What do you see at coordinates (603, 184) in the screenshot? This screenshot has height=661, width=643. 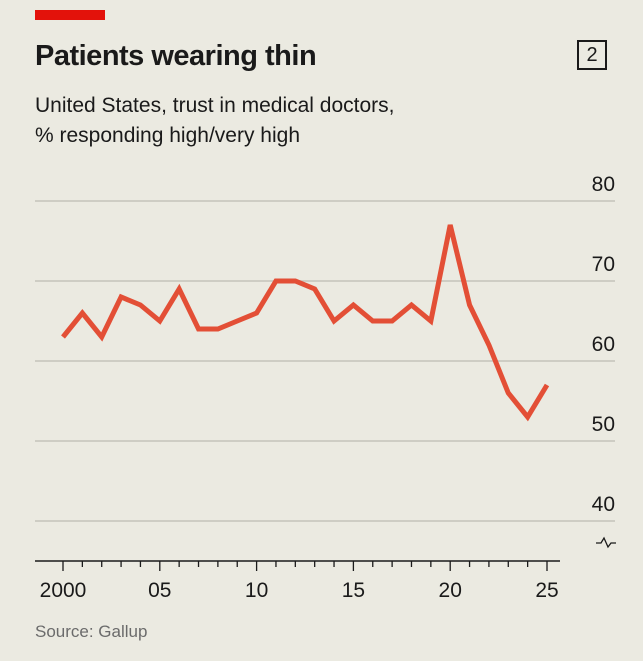 I see `y-tick-label-80: 80` at bounding box center [603, 184].